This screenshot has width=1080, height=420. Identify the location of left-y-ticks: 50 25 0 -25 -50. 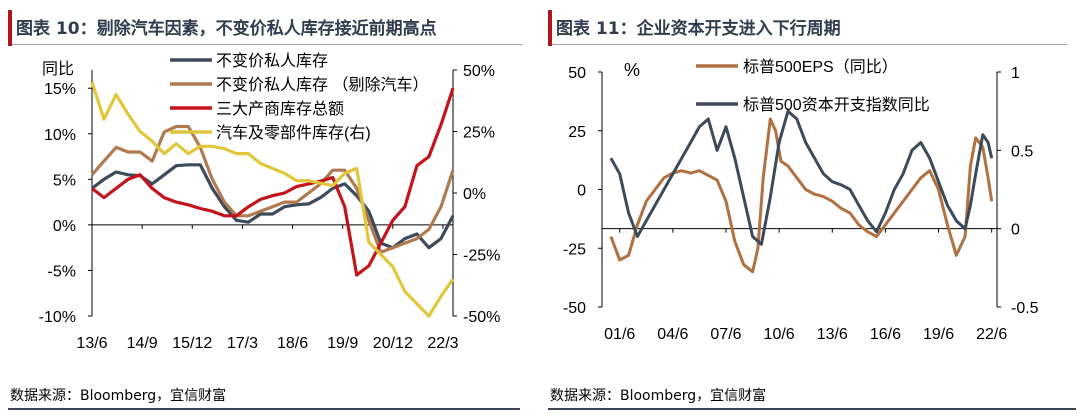
(582, 191).